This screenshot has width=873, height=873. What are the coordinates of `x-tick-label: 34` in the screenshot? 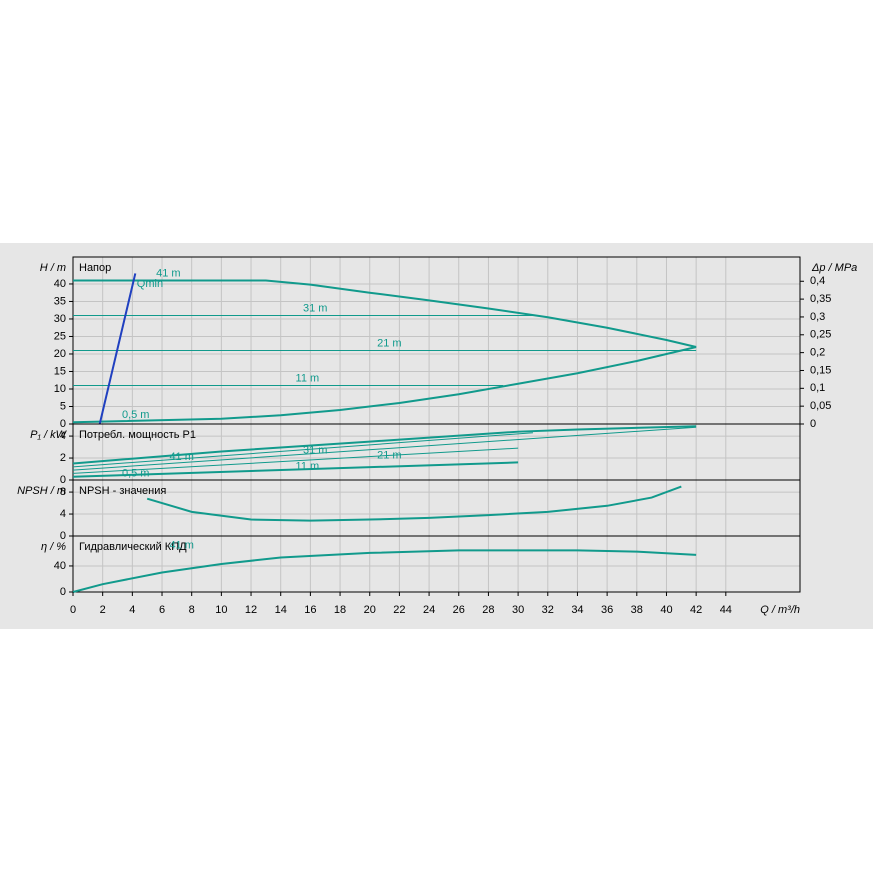 It's located at (577, 610).